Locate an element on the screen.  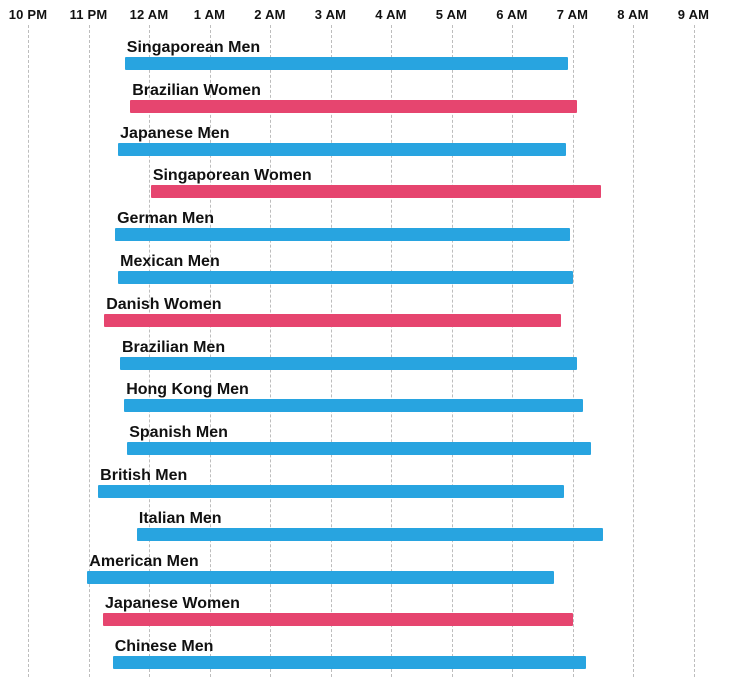
axis-tick-label: 6 AM is located at coordinates (512, 14).